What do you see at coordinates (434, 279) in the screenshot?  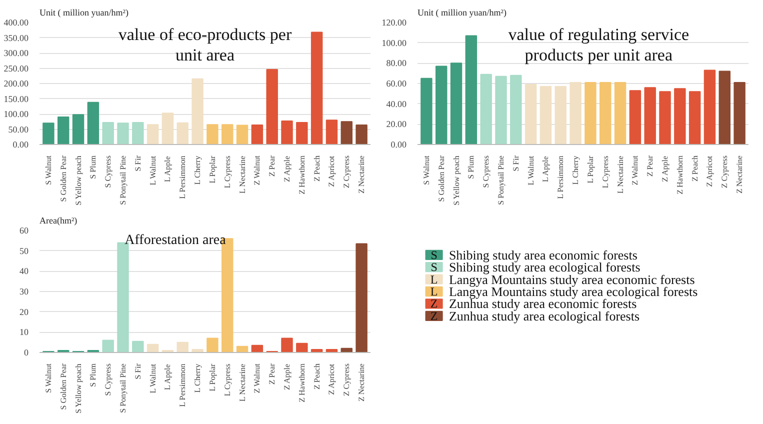 I see `text: L` at bounding box center [434, 279].